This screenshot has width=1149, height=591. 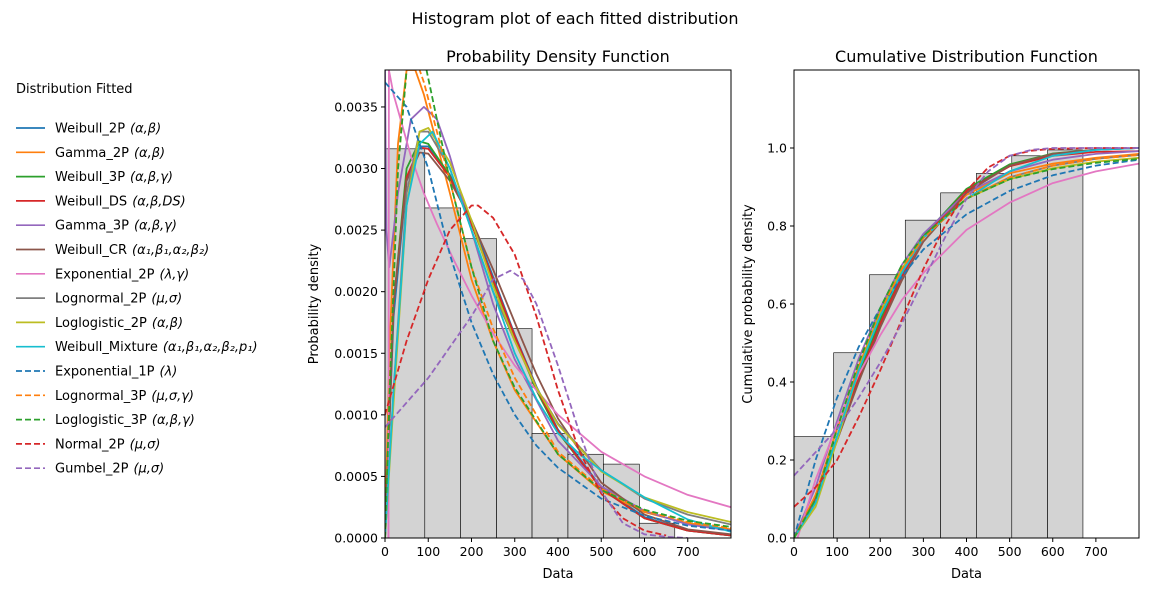 What do you see at coordinates (356, 291) in the screenshot?
I see `pdf-y-tick-label: 0.0020` at bounding box center [356, 291].